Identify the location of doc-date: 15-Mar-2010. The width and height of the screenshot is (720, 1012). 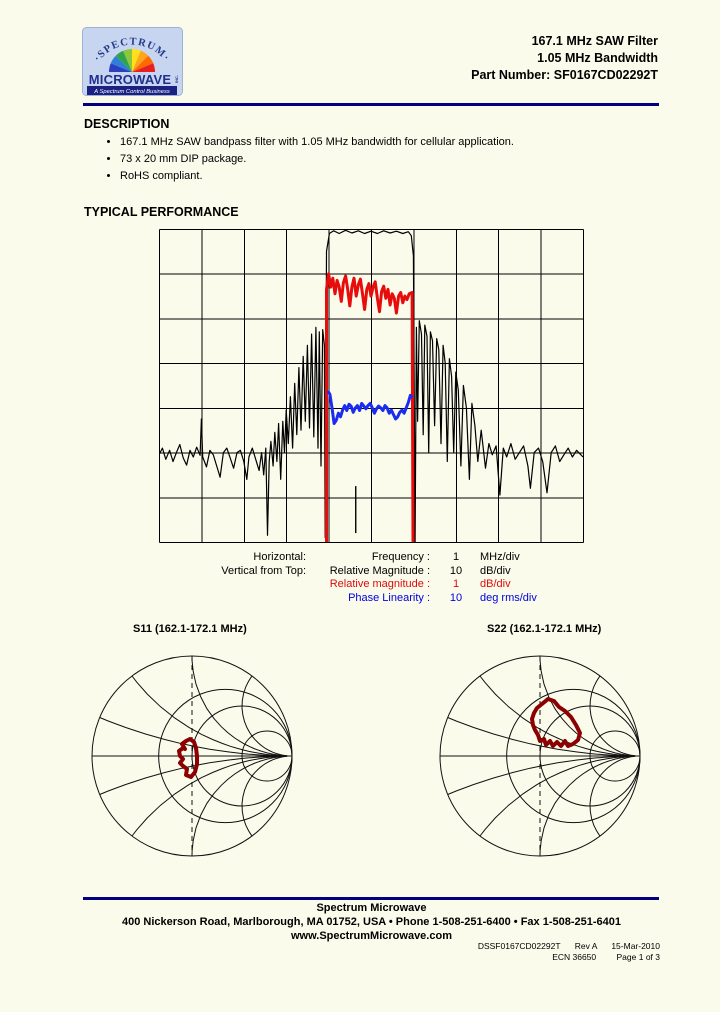
(635, 946).